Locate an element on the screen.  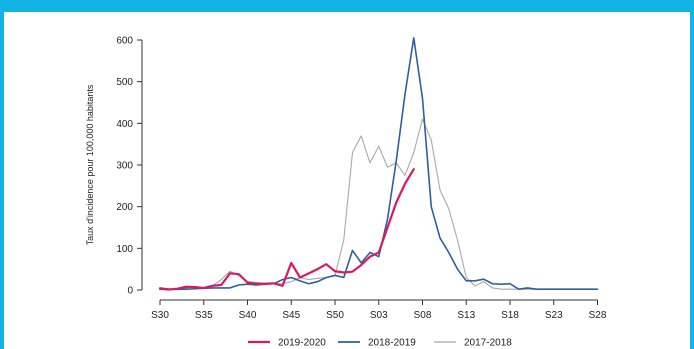
x-axis: S30 S35 S40 S45 S50 S03 S08 S13 S18 S23 S28 is located at coordinates (379, 310).